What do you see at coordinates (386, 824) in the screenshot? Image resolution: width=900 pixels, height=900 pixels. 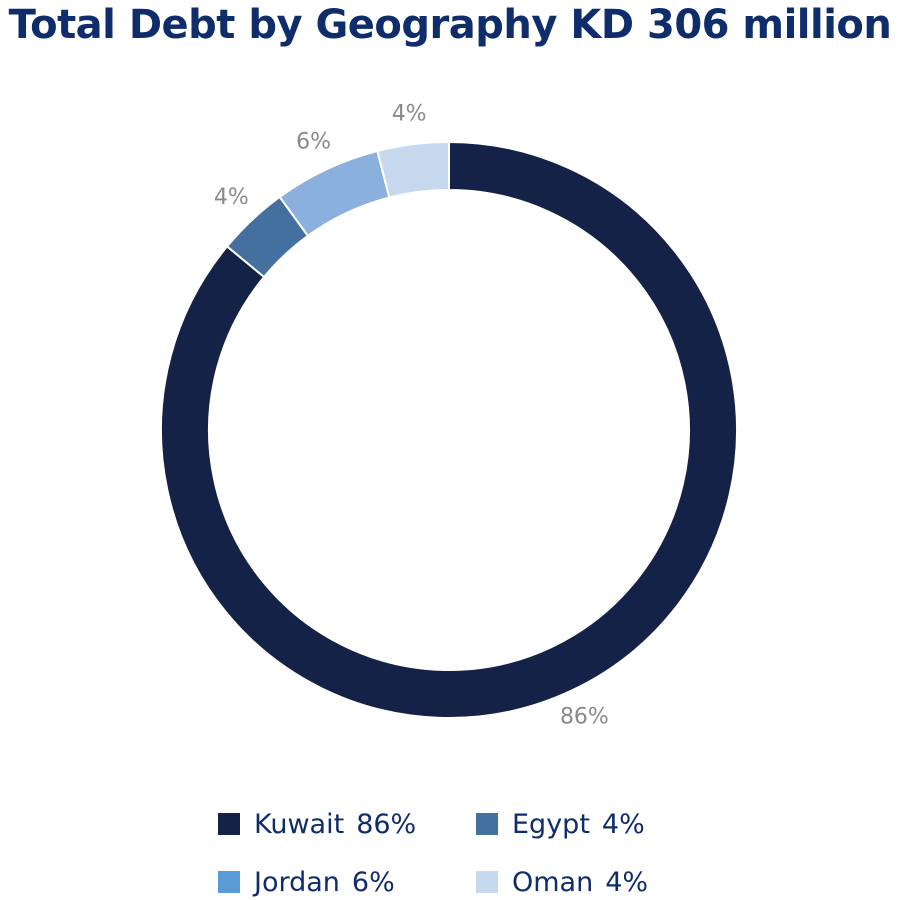 I see `legend-value-kuwait: 86%` at bounding box center [386, 824].